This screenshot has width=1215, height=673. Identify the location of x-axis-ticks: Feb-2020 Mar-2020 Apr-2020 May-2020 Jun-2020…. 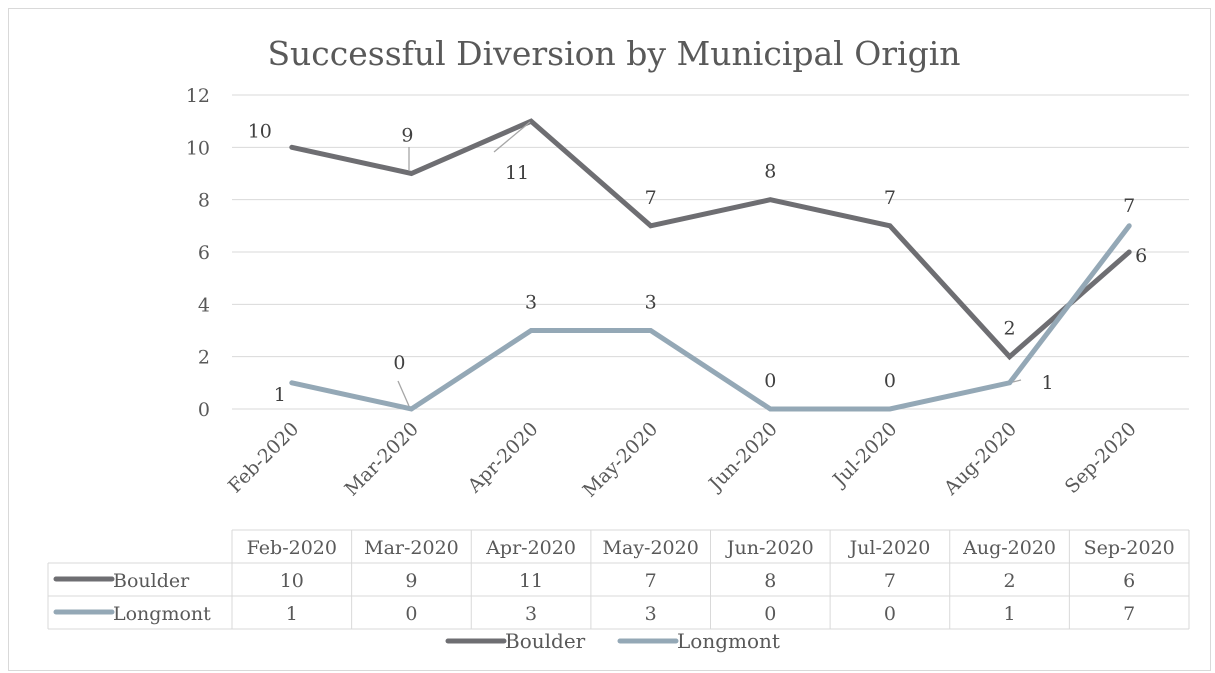
(682, 460).